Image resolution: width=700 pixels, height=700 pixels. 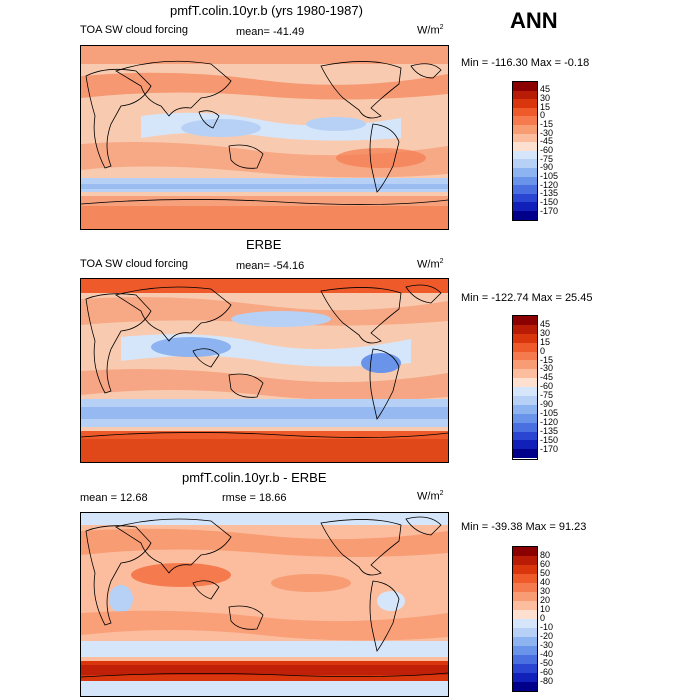 What do you see at coordinates (264, 137) in the screenshot?
I see `panel1-map` at bounding box center [264, 137].